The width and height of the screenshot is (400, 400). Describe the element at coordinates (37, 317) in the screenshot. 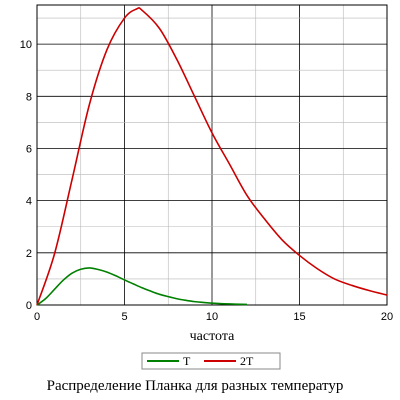

I see `x-tick-label: 0` at that location.